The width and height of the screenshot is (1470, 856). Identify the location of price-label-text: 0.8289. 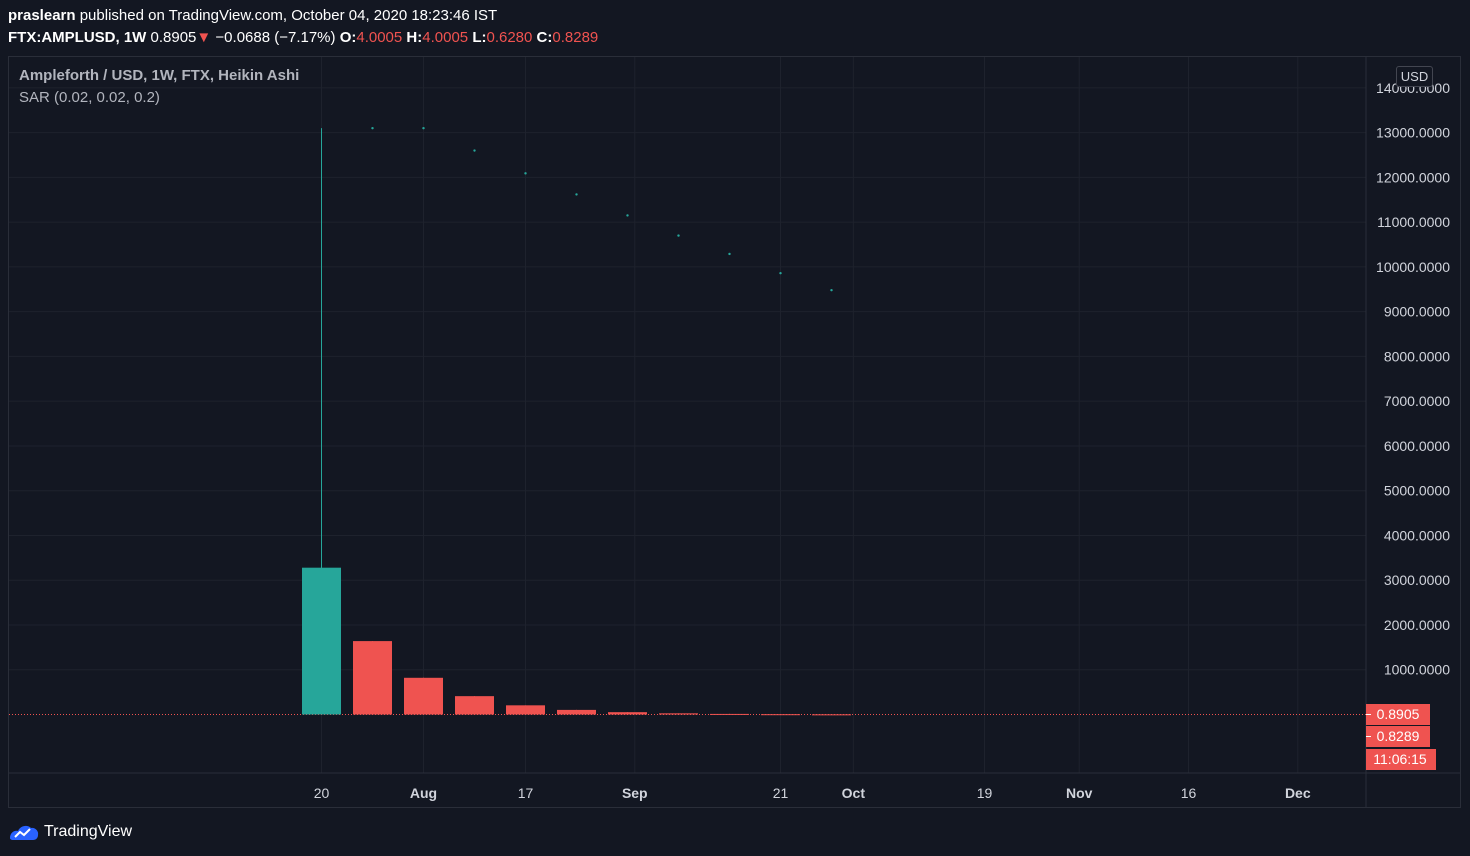
(1398, 736).